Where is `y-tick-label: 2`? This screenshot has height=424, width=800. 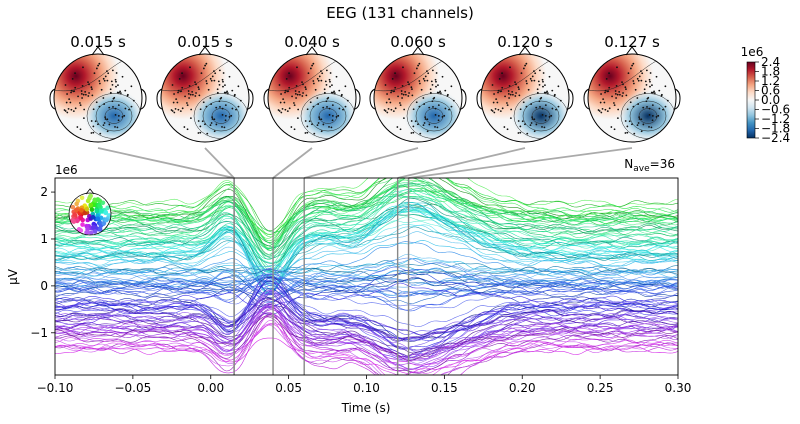
y-tick-label: 2 is located at coordinates (44, 192).